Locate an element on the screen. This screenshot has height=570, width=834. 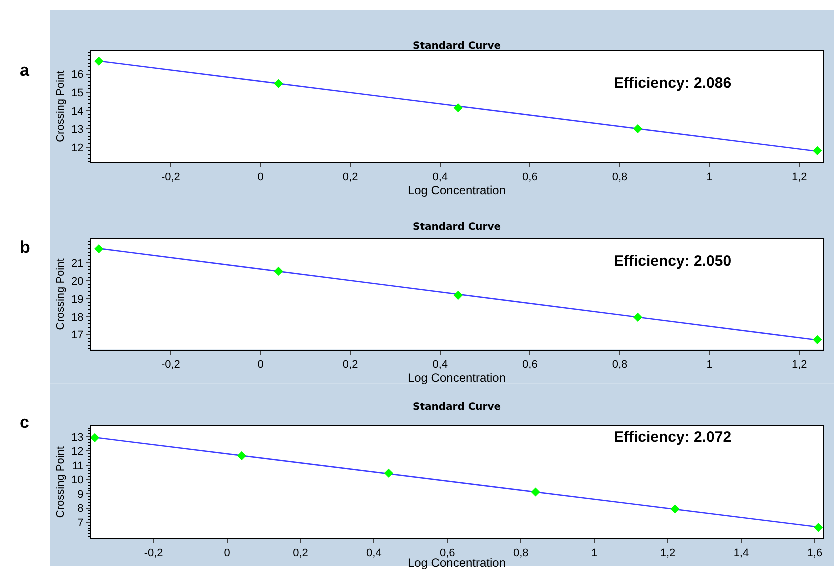
y-tick-label: 20 is located at coordinates (78, 282).